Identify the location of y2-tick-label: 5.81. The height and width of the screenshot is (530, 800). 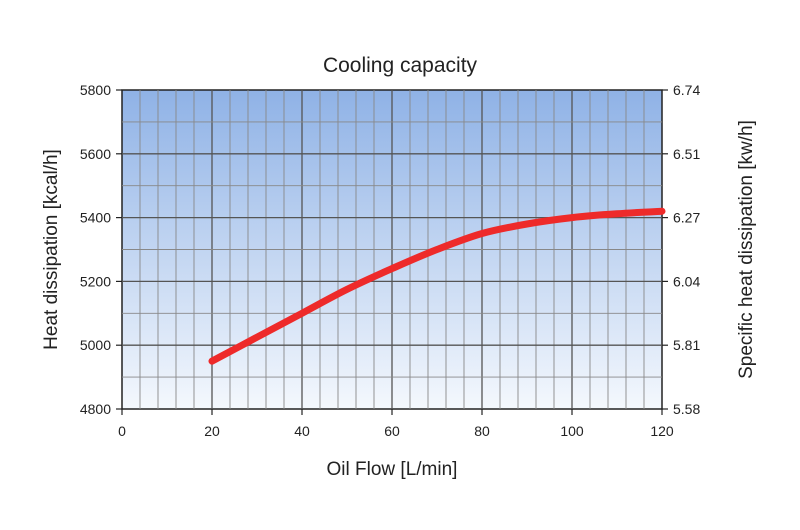
(686, 345).